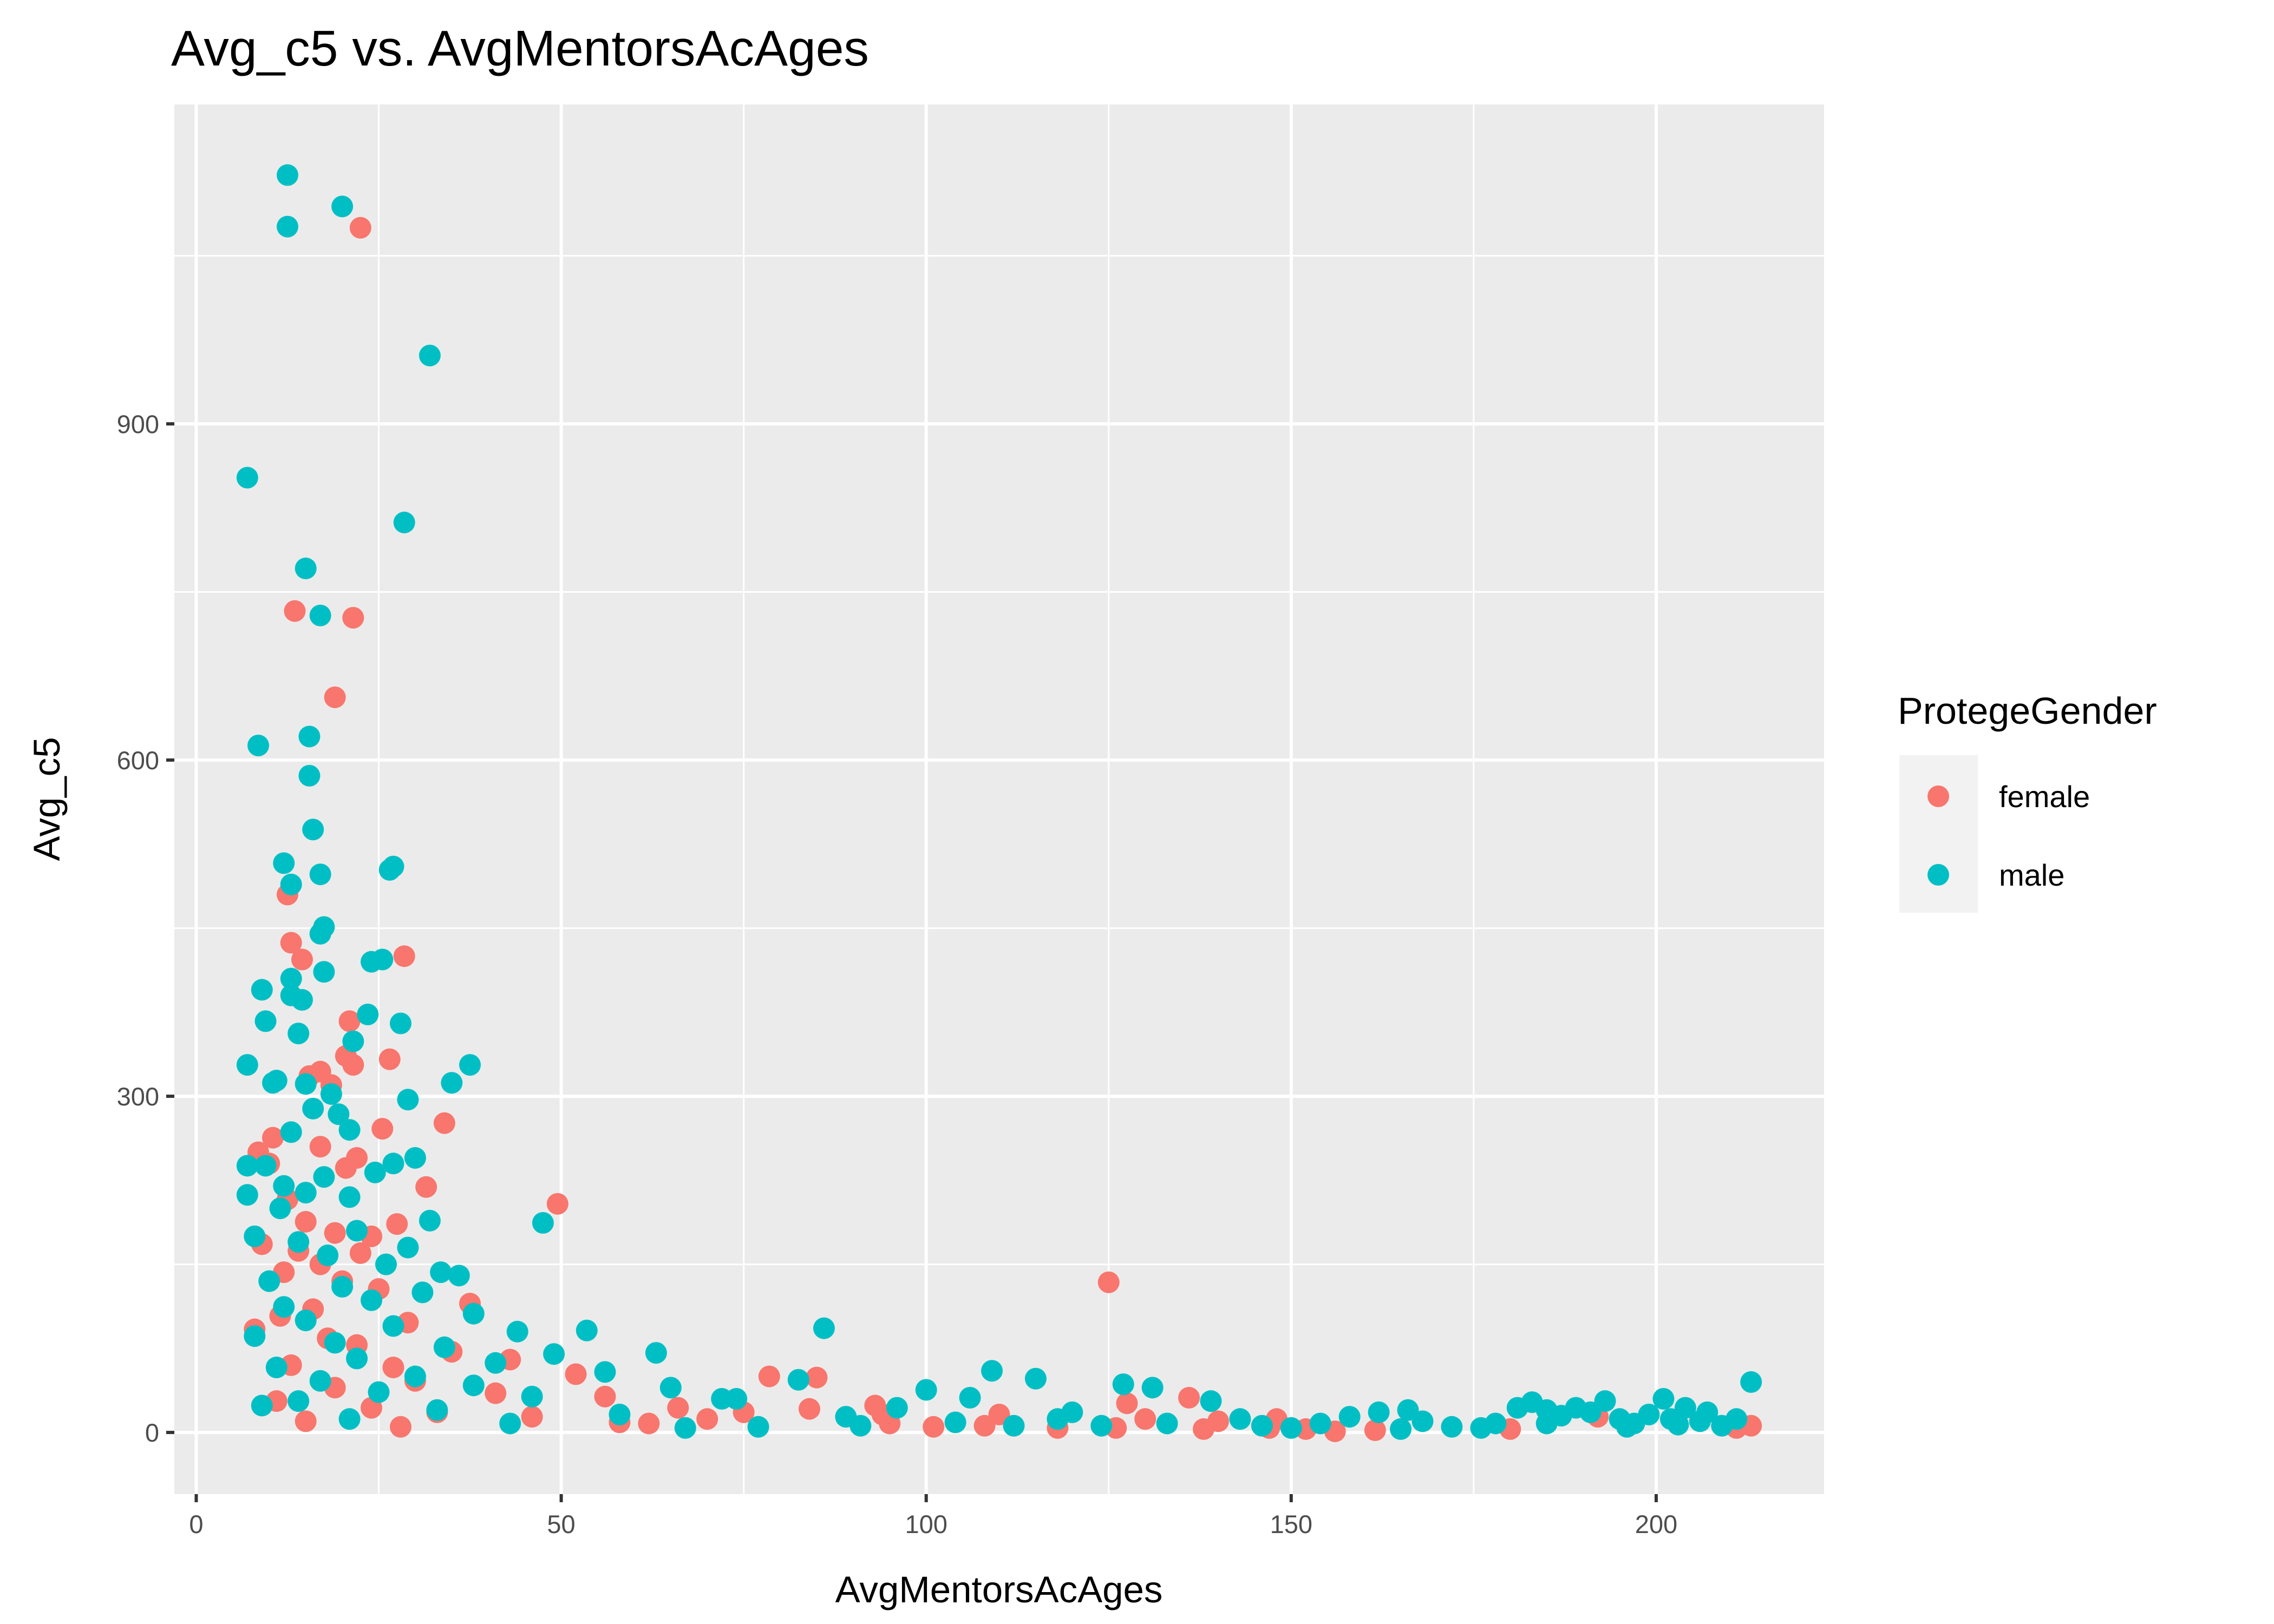  What do you see at coordinates (1938, 875) in the screenshot?
I see `legend-key-male` at bounding box center [1938, 875].